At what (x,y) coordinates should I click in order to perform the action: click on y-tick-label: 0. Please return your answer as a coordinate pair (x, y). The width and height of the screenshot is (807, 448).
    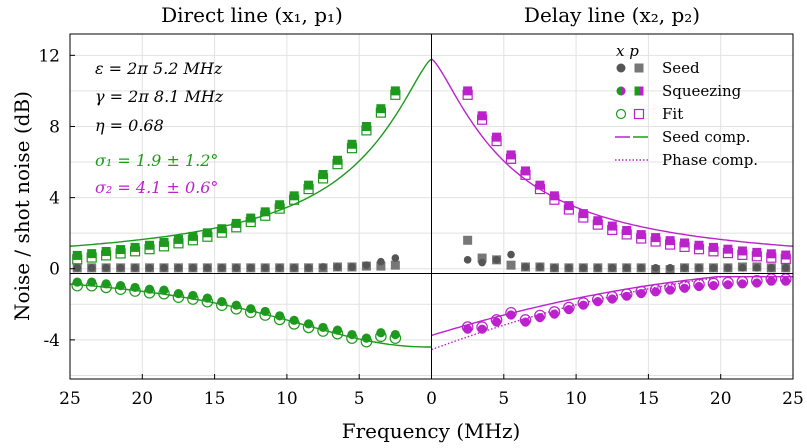
    Looking at the image, I should click on (54, 270).